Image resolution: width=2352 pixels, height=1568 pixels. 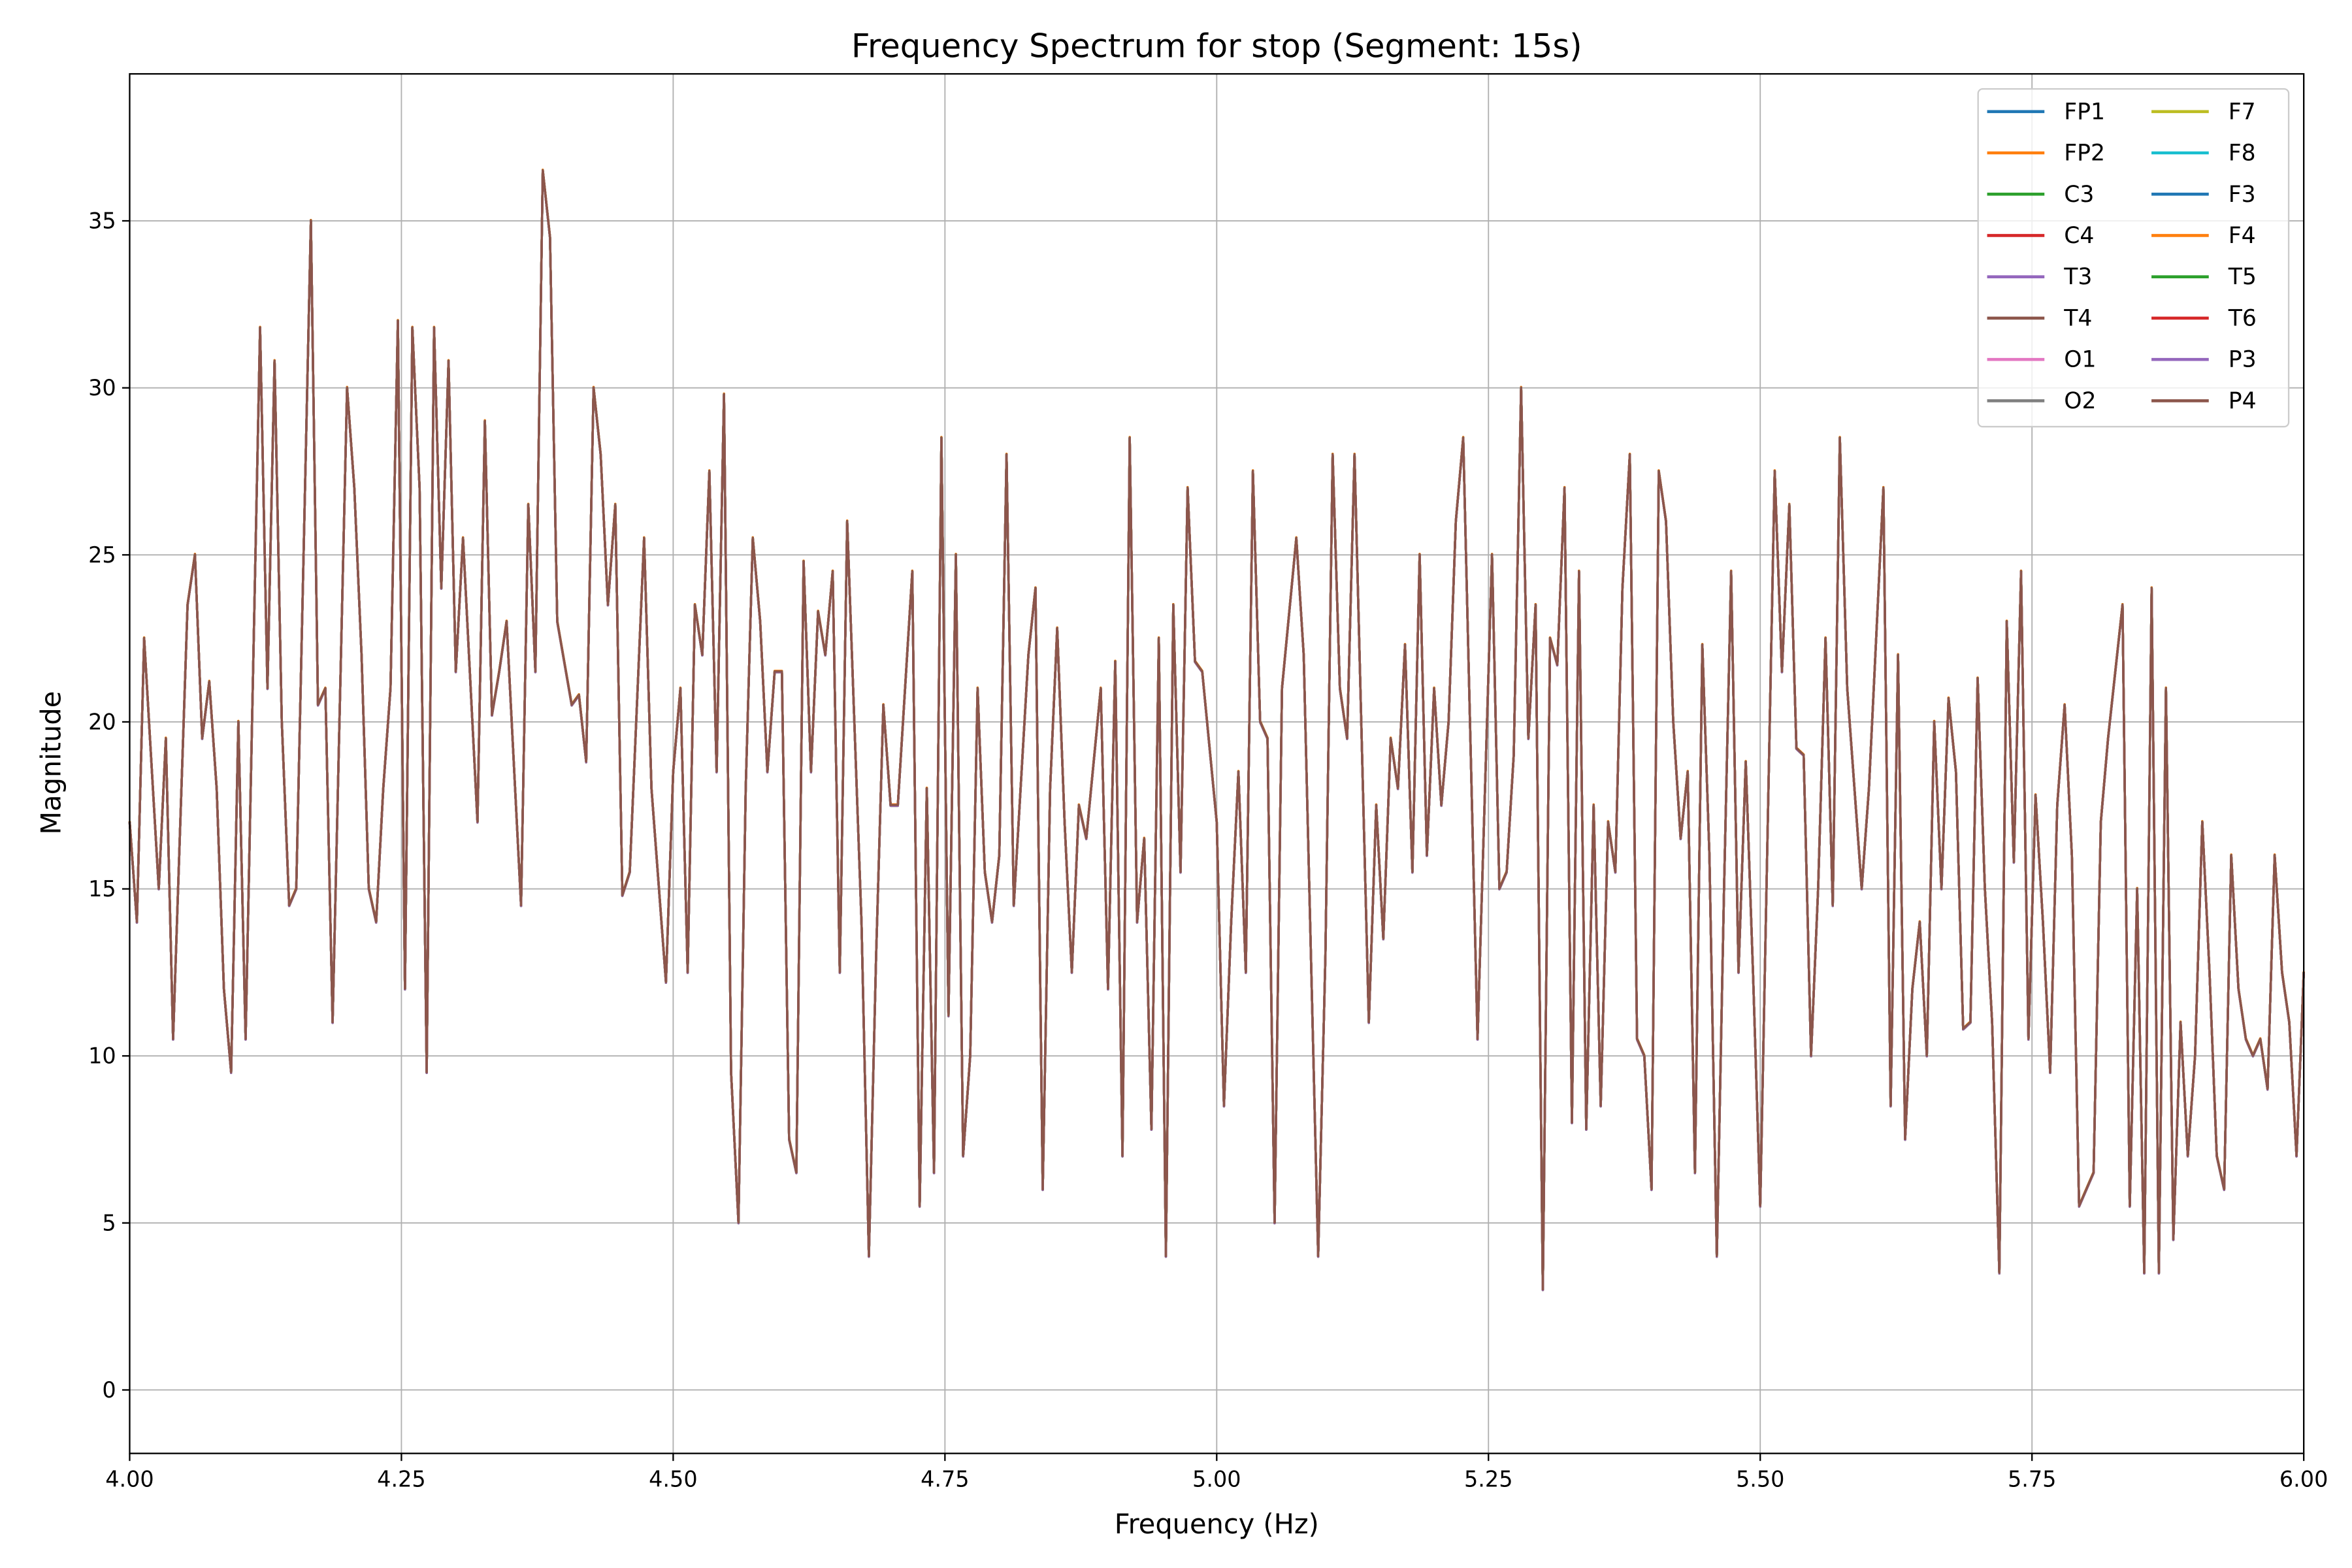 What do you see at coordinates (2039, 318) in the screenshot?
I see `legend-entry-t4: T4` at bounding box center [2039, 318].